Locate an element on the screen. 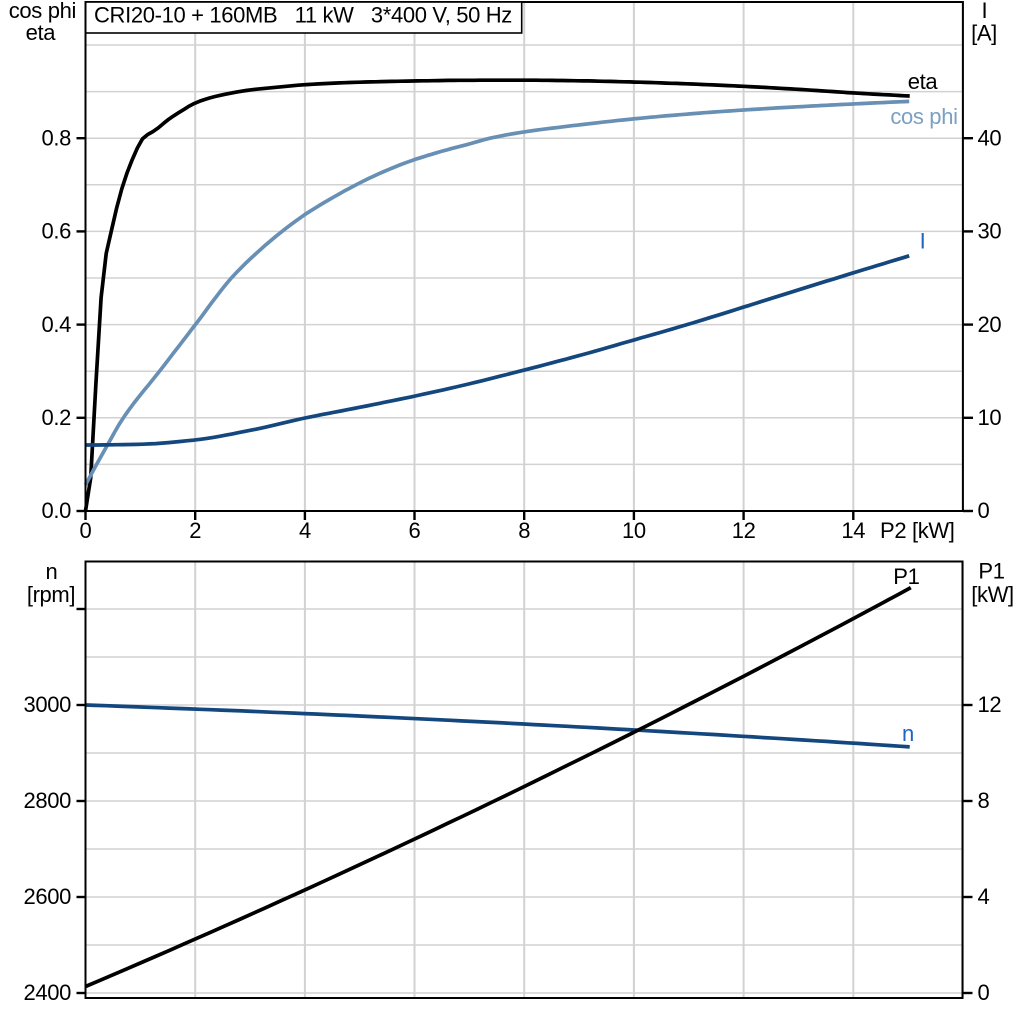 The width and height of the screenshot is (1024, 1024). svg-text: 2400 is located at coordinates (47, 992).